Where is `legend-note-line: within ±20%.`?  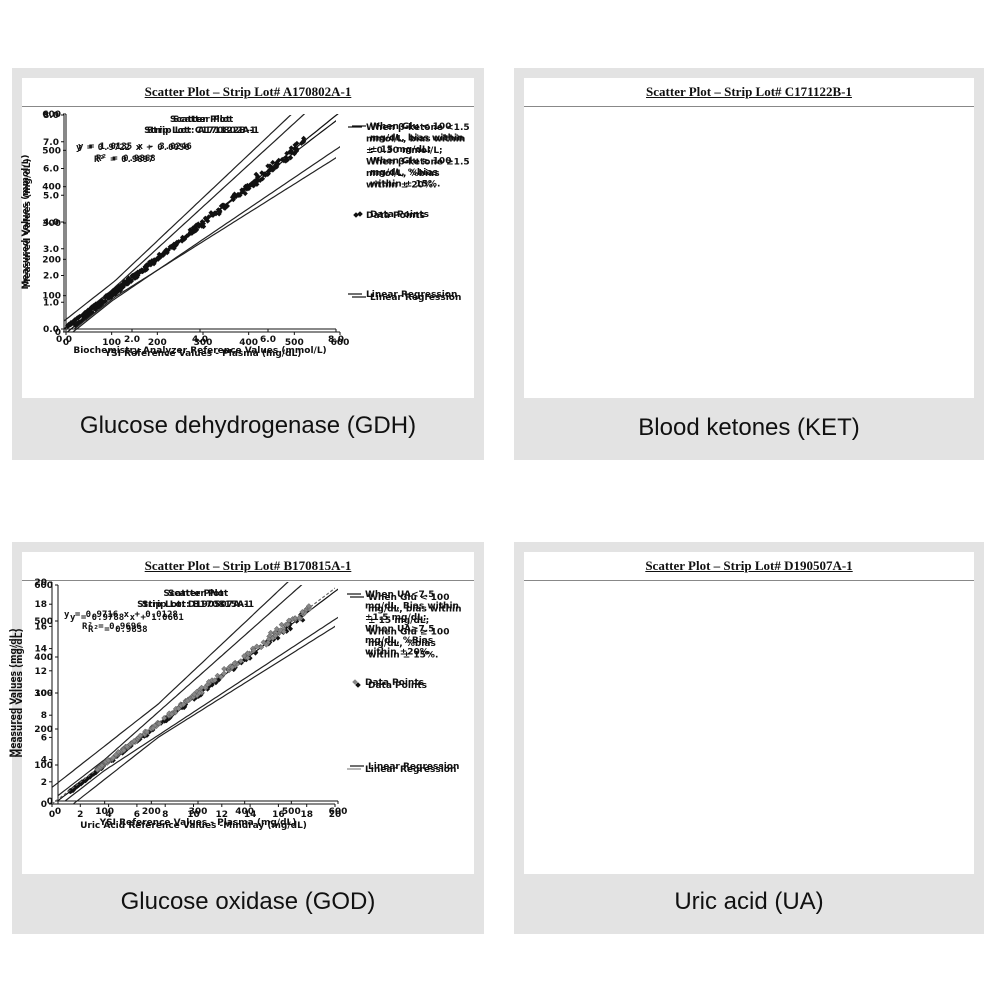
legend-note-line: within ±20%. is located at coordinates (398, 653).